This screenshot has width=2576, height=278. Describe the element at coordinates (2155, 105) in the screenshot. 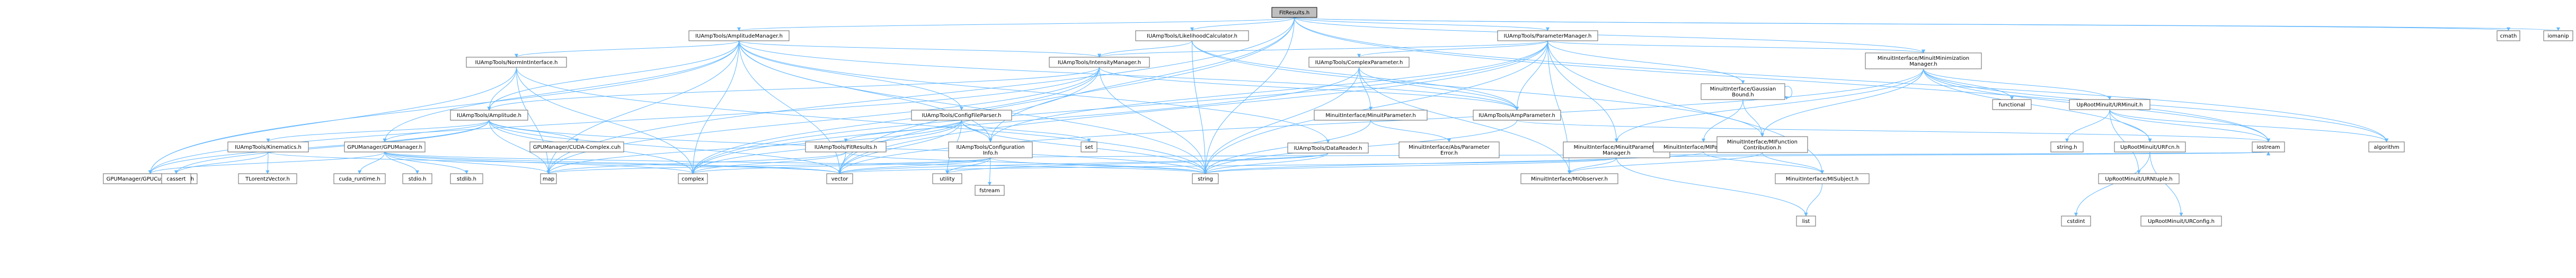

I see `edge-minuitminimizationmanager-h-to-algorithm` at that location.